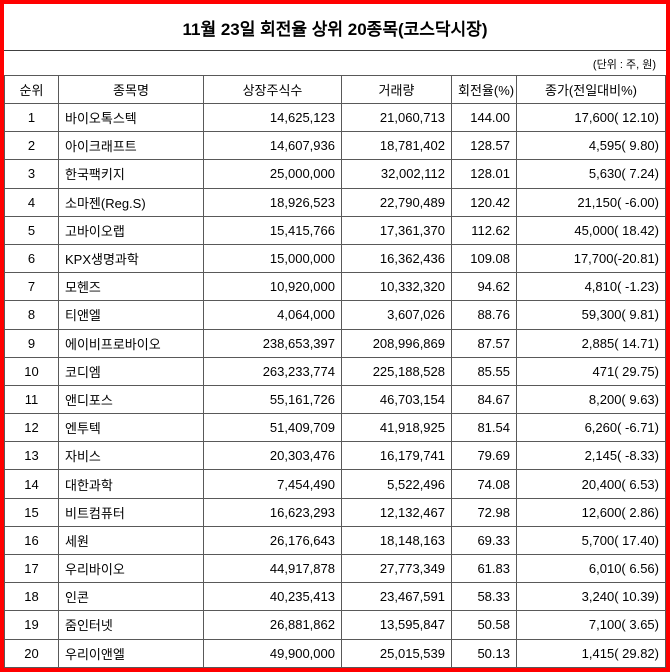 The height and width of the screenshot is (672, 670). What do you see at coordinates (272, 653) in the screenshot?
I see `shares-cell: 49,900,000` at bounding box center [272, 653].